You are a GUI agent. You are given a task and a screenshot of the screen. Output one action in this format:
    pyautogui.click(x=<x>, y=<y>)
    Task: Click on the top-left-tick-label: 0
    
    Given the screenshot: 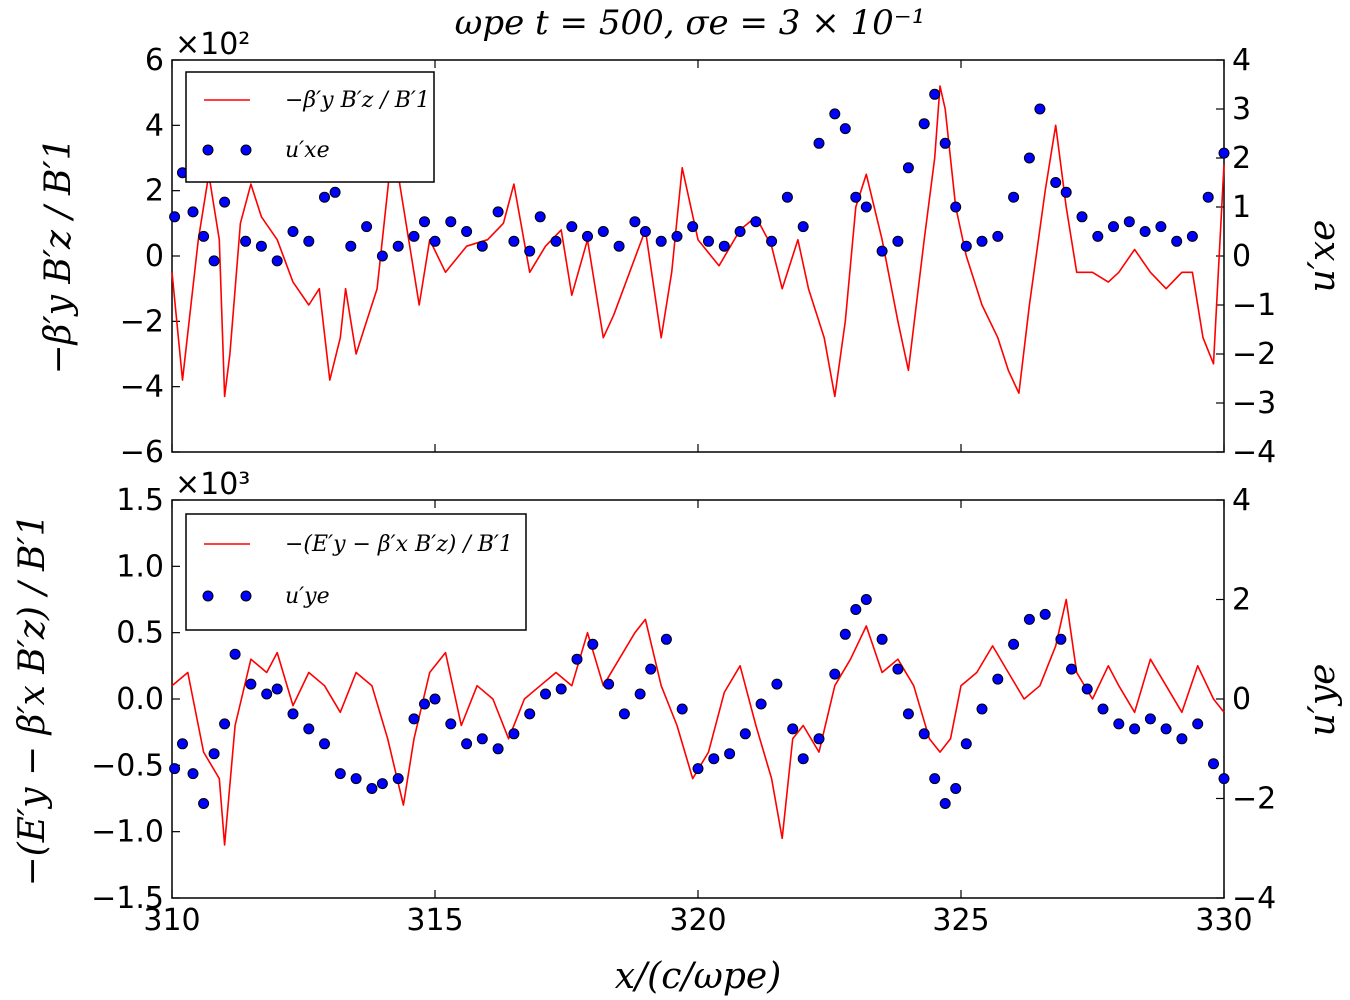 What is the action you would take?
    pyautogui.click(x=154, y=256)
    